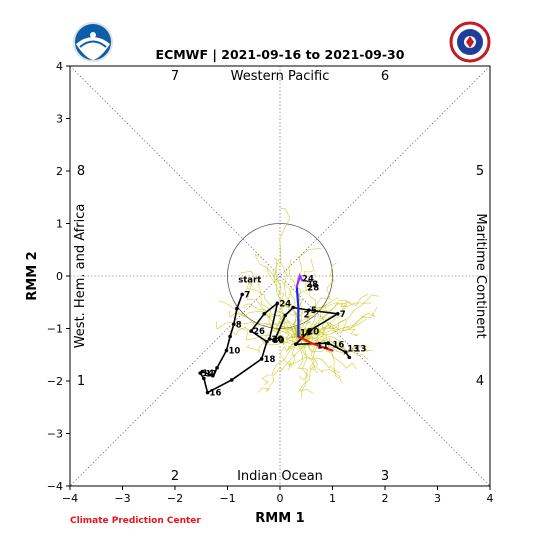  I want to click on noaa-logo-icon, so click(93, 42).